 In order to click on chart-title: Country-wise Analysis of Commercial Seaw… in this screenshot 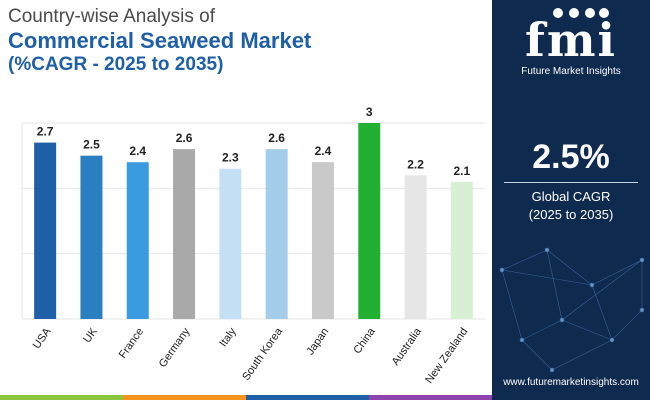, I will do `click(159, 41)`.